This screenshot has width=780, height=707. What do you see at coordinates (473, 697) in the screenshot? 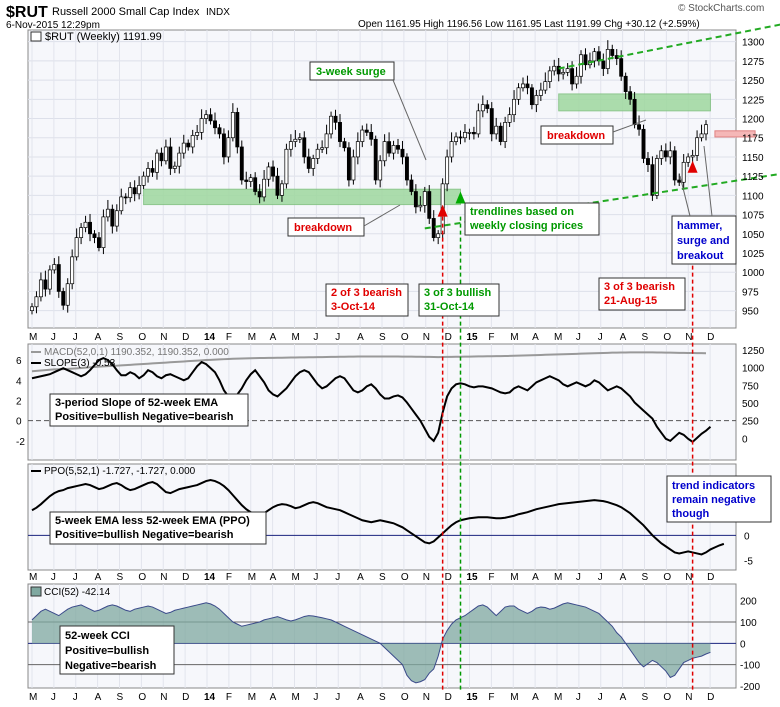
I see `month-label: 15` at bounding box center [473, 697].